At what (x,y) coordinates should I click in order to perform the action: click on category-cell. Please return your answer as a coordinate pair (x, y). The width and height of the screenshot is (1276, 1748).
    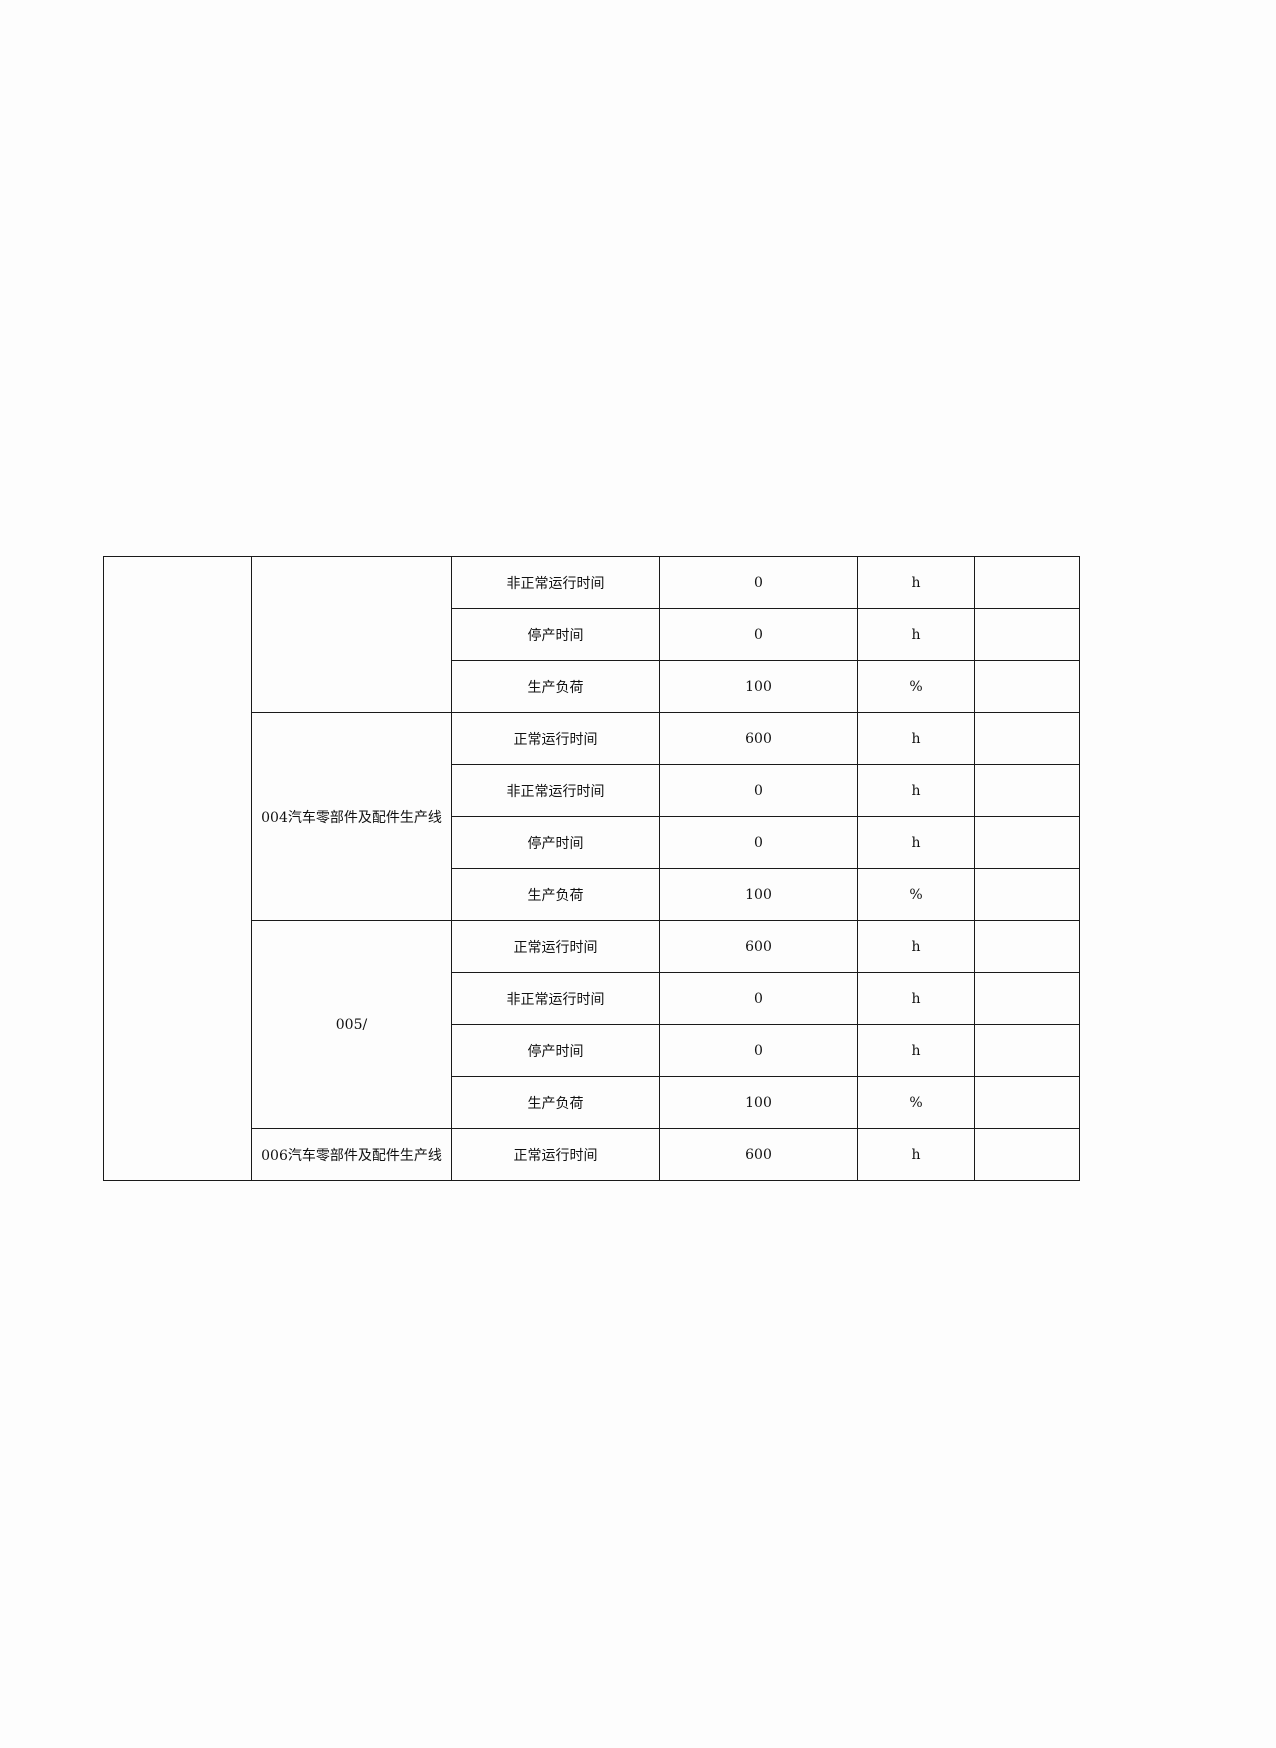
    Looking at the image, I should click on (177, 868).